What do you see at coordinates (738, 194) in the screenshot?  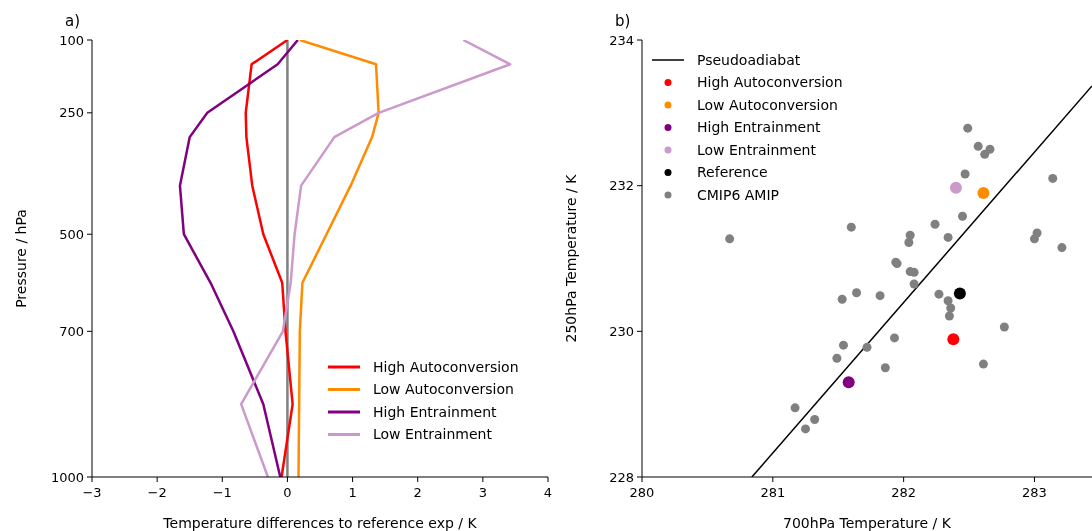 I see `legend-label: CMIP6 AMIP` at bounding box center [738, 194].